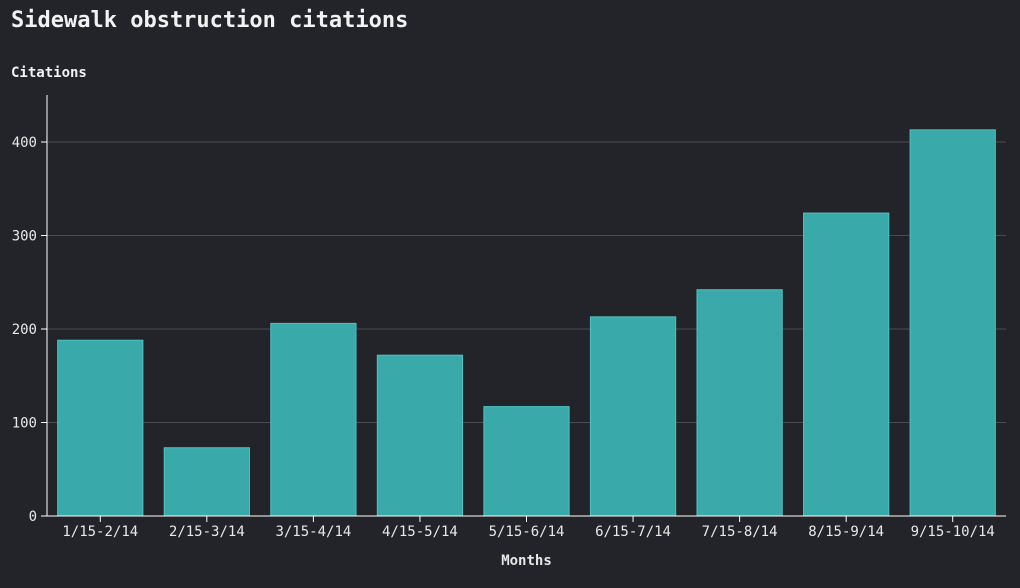 The image size is (1020, 588). Describe the element at coordinates (24, 330) in the screenshot. I see `y-tick-label: 200` at that location.